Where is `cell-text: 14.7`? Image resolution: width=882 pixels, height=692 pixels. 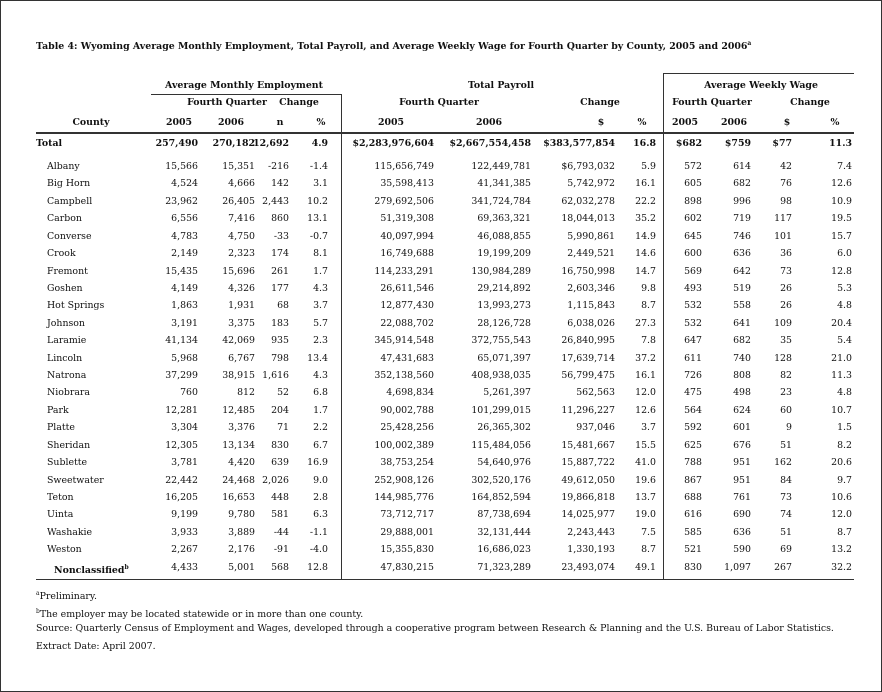
cell-text: 14.7 is located at coordinates (645, 271).